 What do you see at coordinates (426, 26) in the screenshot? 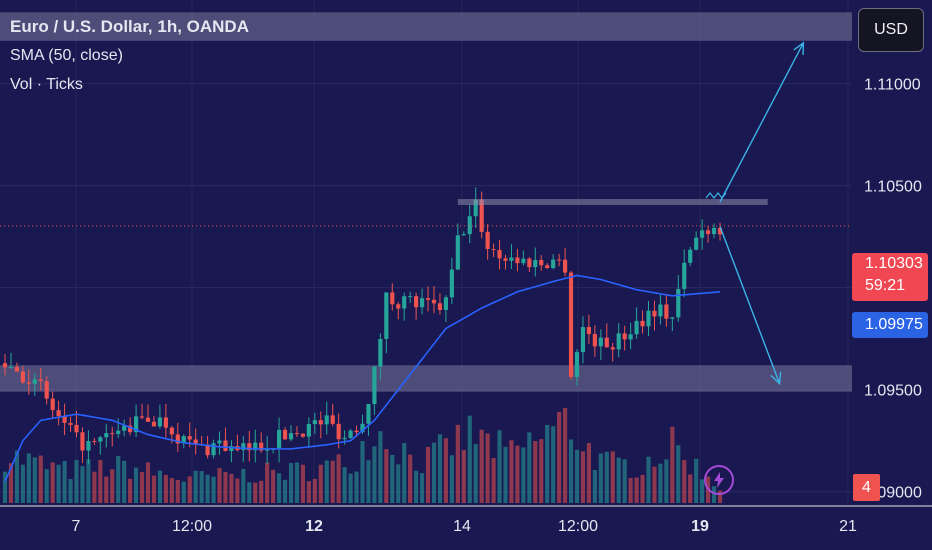
I see `resistance-zone` at bounding box center [426, 26].